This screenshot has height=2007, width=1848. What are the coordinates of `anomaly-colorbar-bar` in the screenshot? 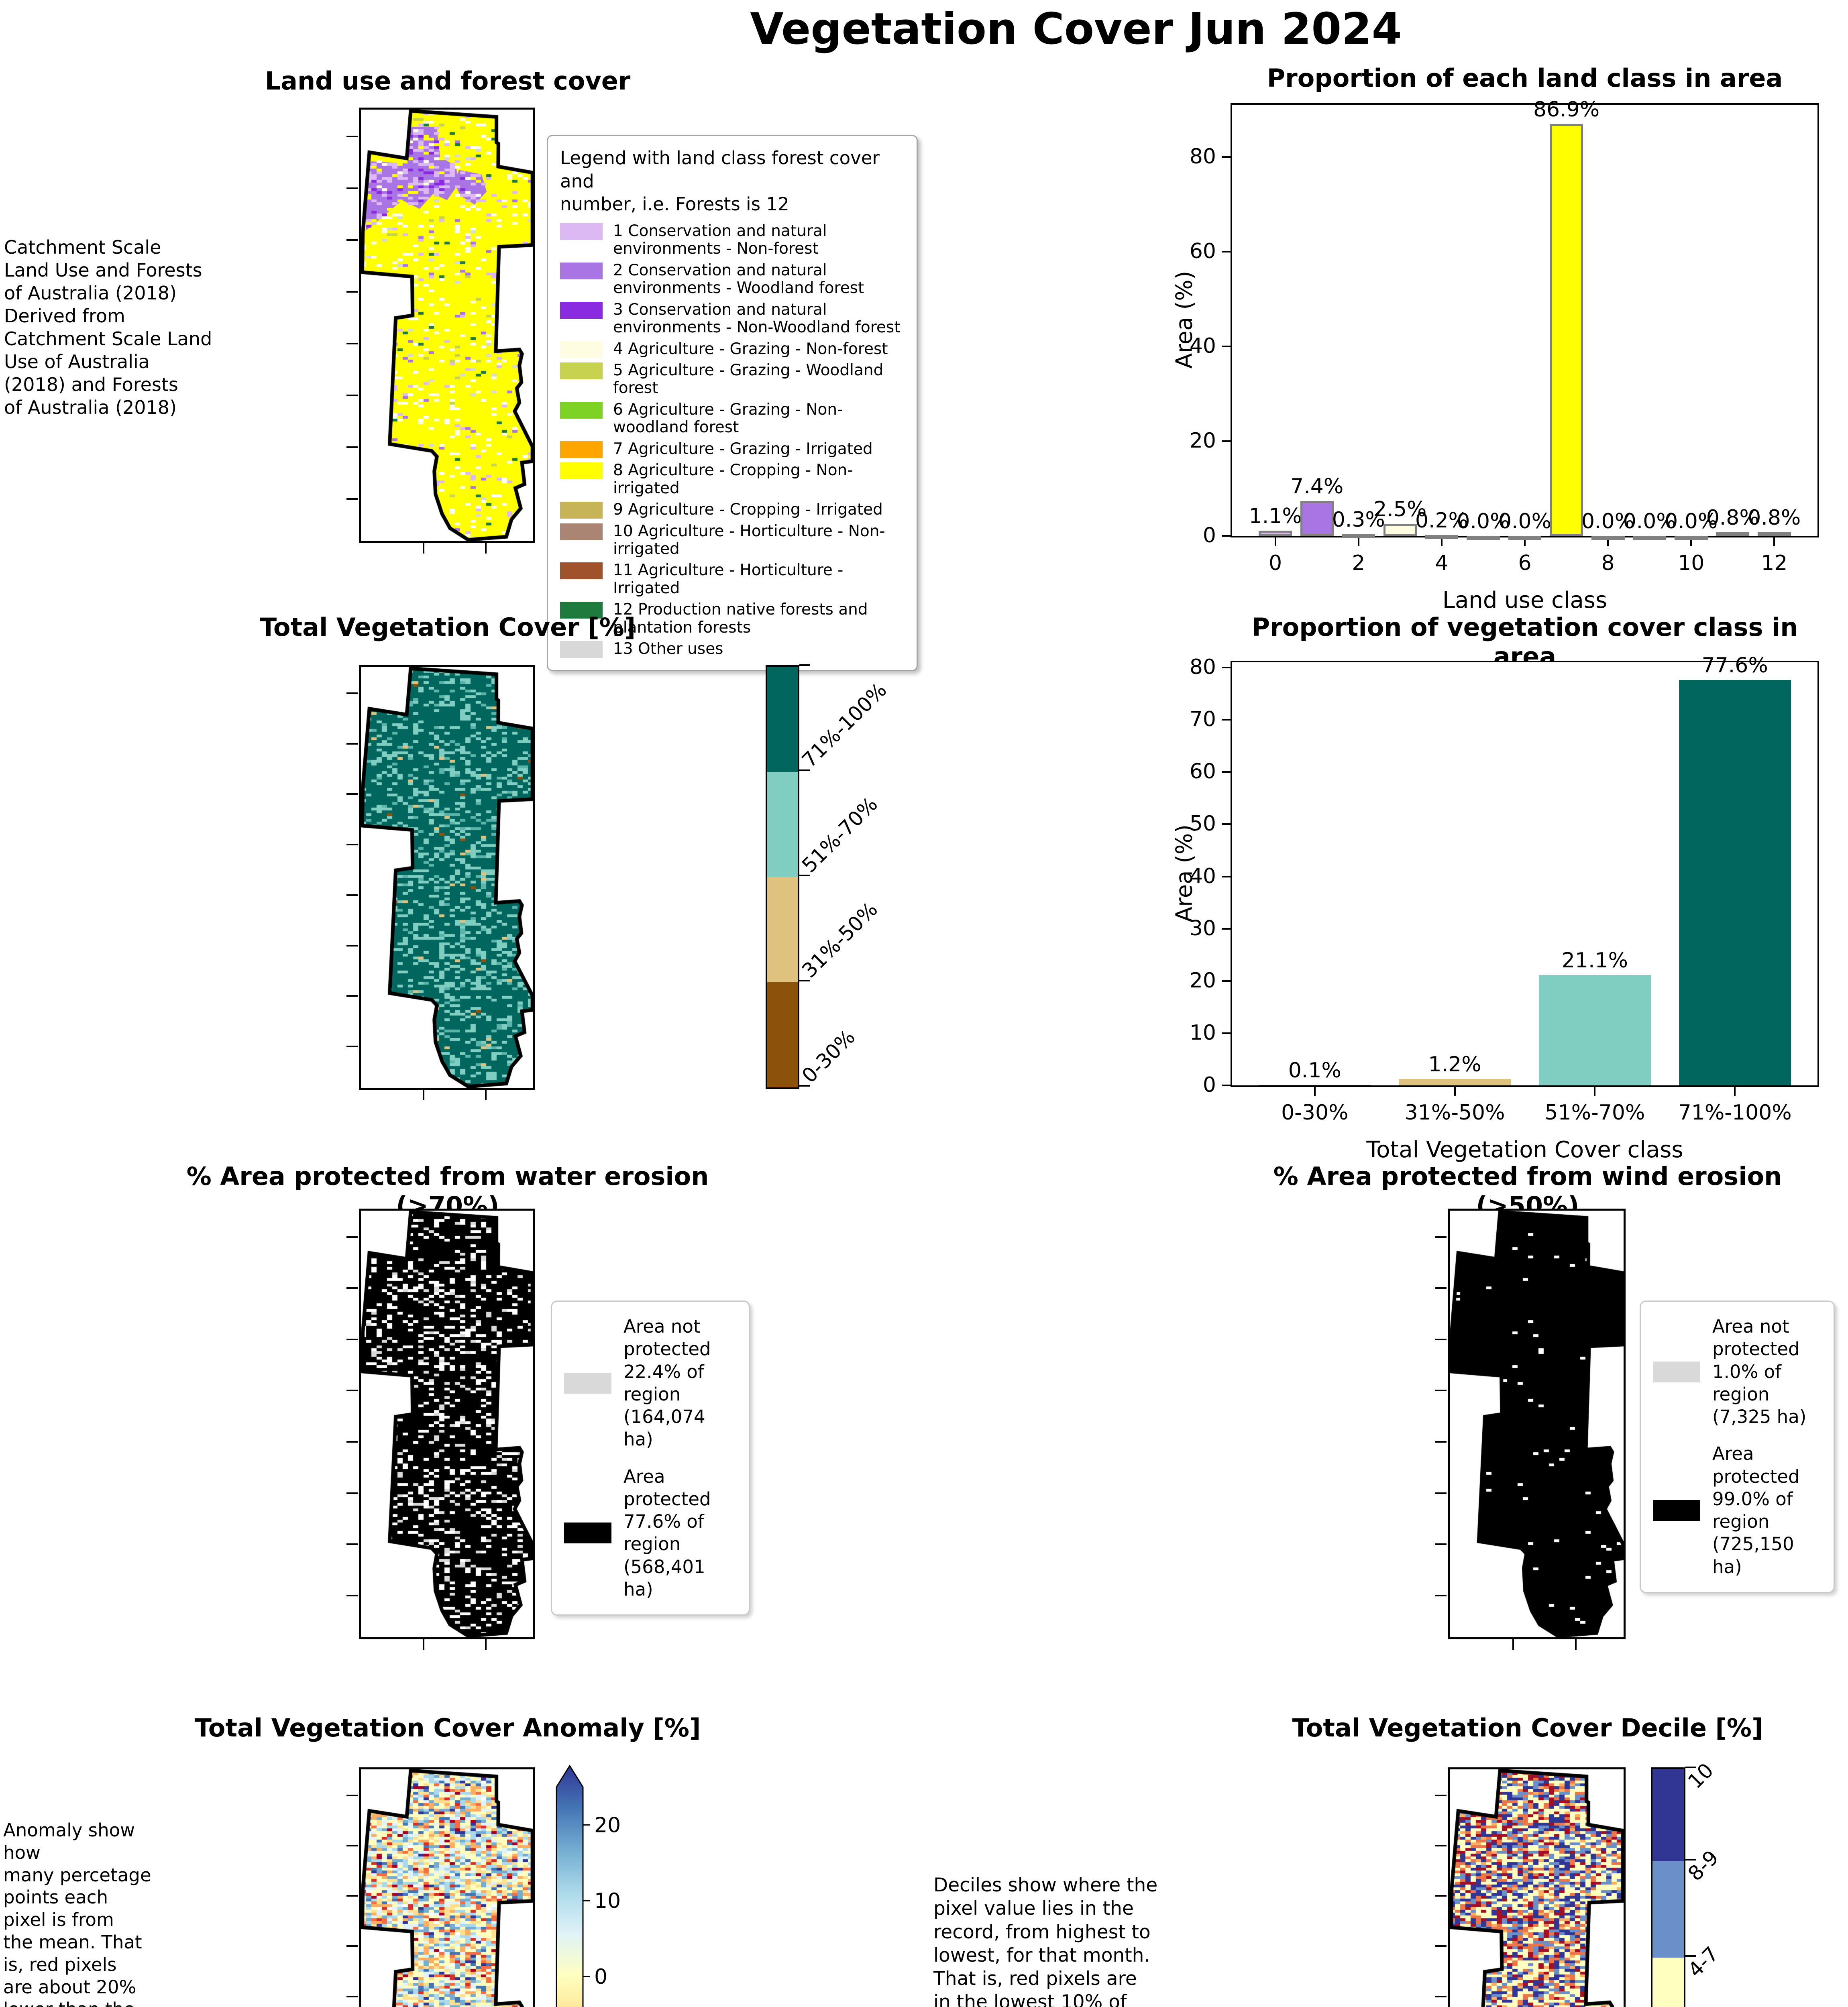 It's located at (570, 1886).